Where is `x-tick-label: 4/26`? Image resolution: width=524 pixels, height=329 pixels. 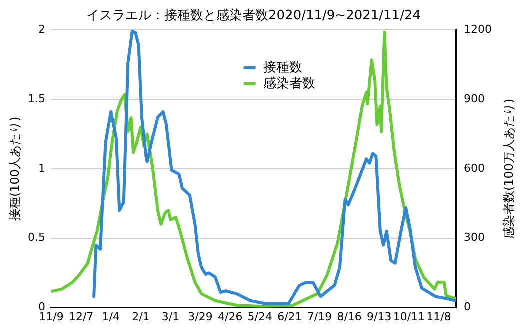 x-tick-label: 4/26 is located at coordinates (230, 317).